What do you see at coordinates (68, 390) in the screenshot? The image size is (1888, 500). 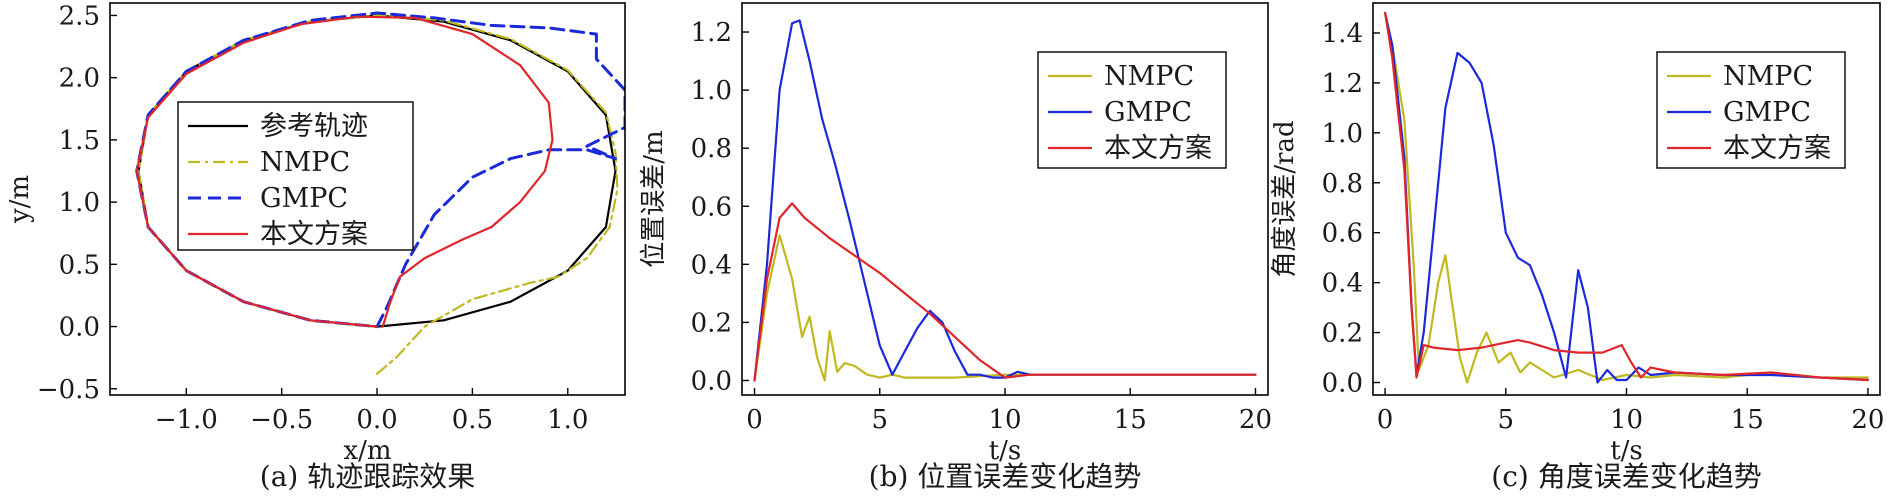 I see `y-tick-label: −0.5` at bounding box center [68, 390].